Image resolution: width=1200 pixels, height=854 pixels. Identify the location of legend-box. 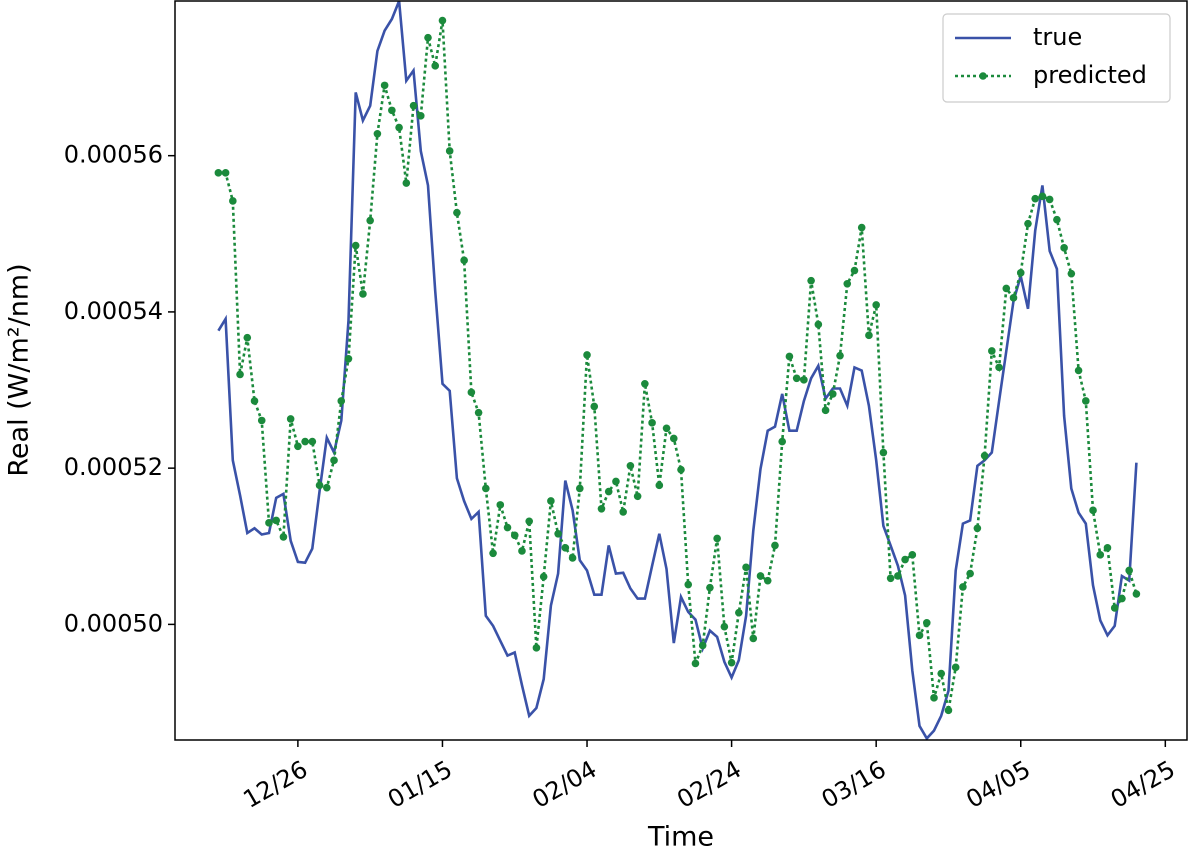
(1056, 58).